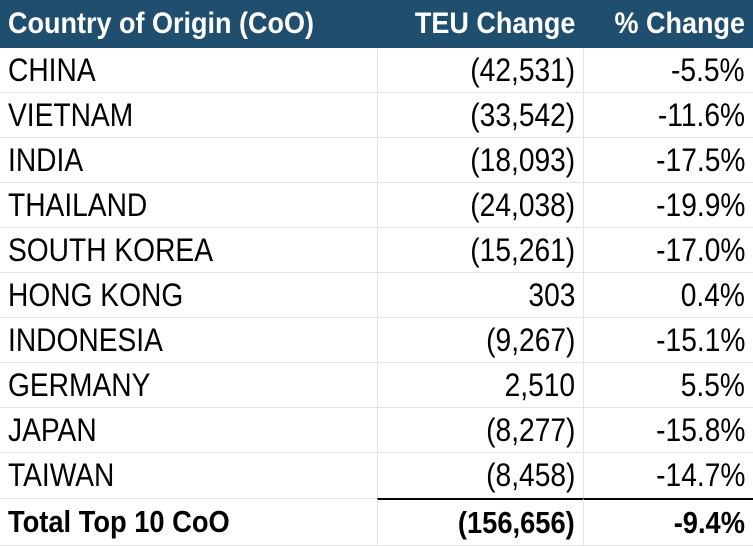  What do you see at coordinates (668, 385) in the screenshot?
I see `percent-change-cell: 5.5%` at bounding box center [668, 385].